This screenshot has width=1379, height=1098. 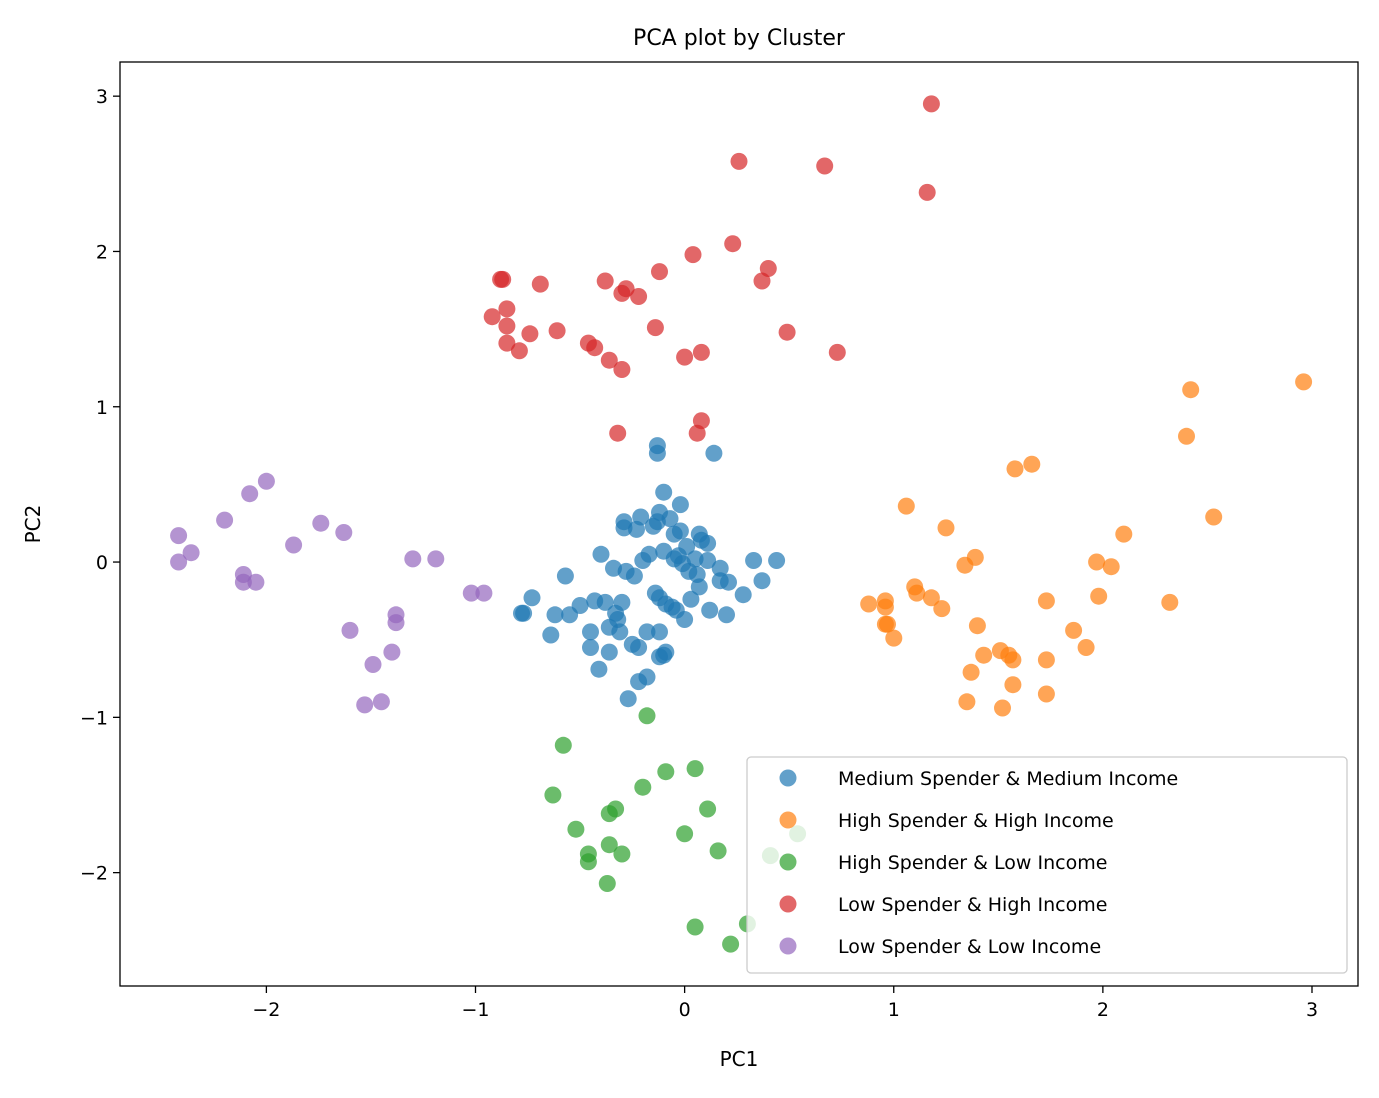 What do you see at coordinates (94, 874) in the screenshot?
I see `y-tick-label: −2` at bounding box center [94, 874].